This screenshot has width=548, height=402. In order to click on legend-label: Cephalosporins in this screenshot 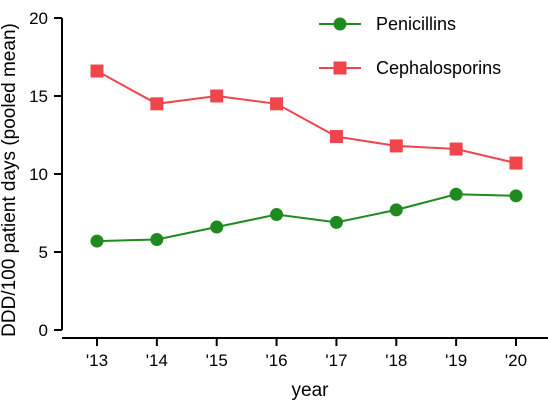, I will do `click(438, 68)`.